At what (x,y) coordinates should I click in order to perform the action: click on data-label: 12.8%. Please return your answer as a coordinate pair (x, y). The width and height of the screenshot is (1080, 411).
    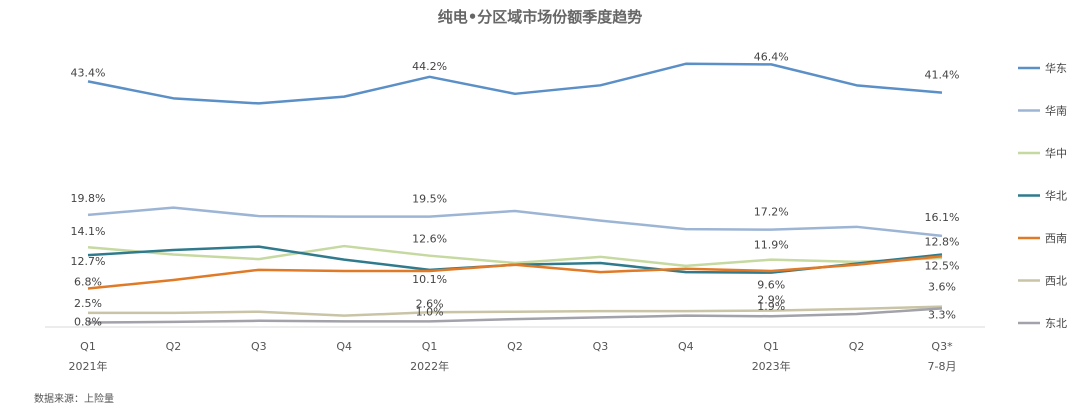
    Looking at the image, I should click on (942, 242).